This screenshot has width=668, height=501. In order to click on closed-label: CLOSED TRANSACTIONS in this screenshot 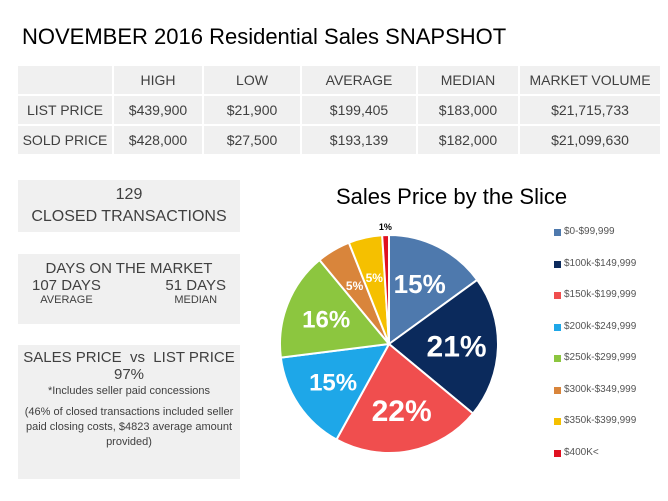, I will do `click(129, 216)`.